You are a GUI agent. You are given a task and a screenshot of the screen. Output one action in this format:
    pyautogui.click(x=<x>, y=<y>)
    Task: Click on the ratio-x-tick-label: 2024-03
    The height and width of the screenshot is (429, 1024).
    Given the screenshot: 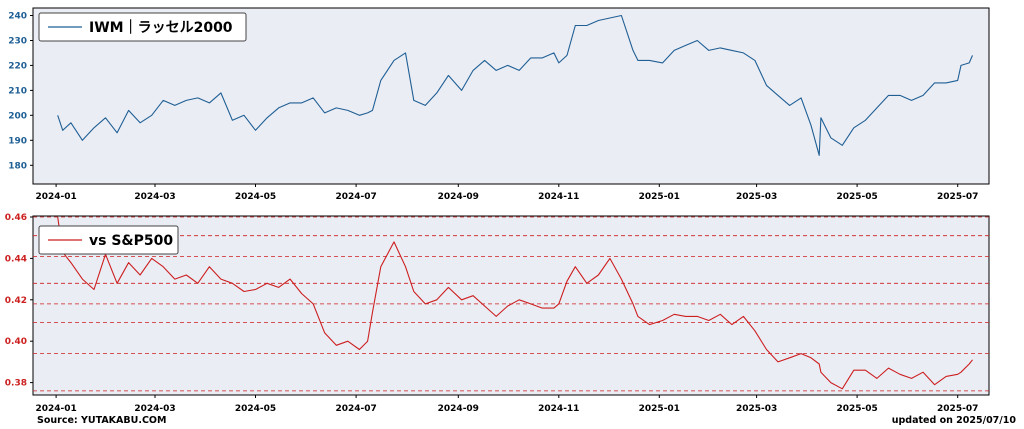 What is the action you would take?
    pyautogui.click(x=154, y=409)
    